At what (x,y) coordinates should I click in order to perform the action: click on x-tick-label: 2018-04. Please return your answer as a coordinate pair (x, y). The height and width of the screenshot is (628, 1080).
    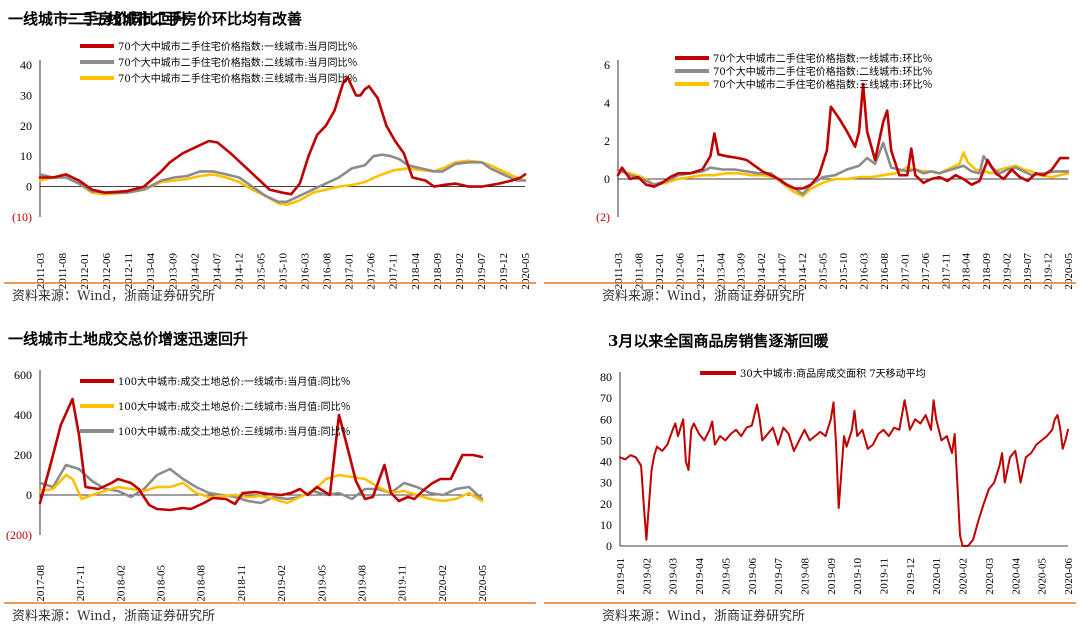
    Looking at the image, I should click on (967, 271).